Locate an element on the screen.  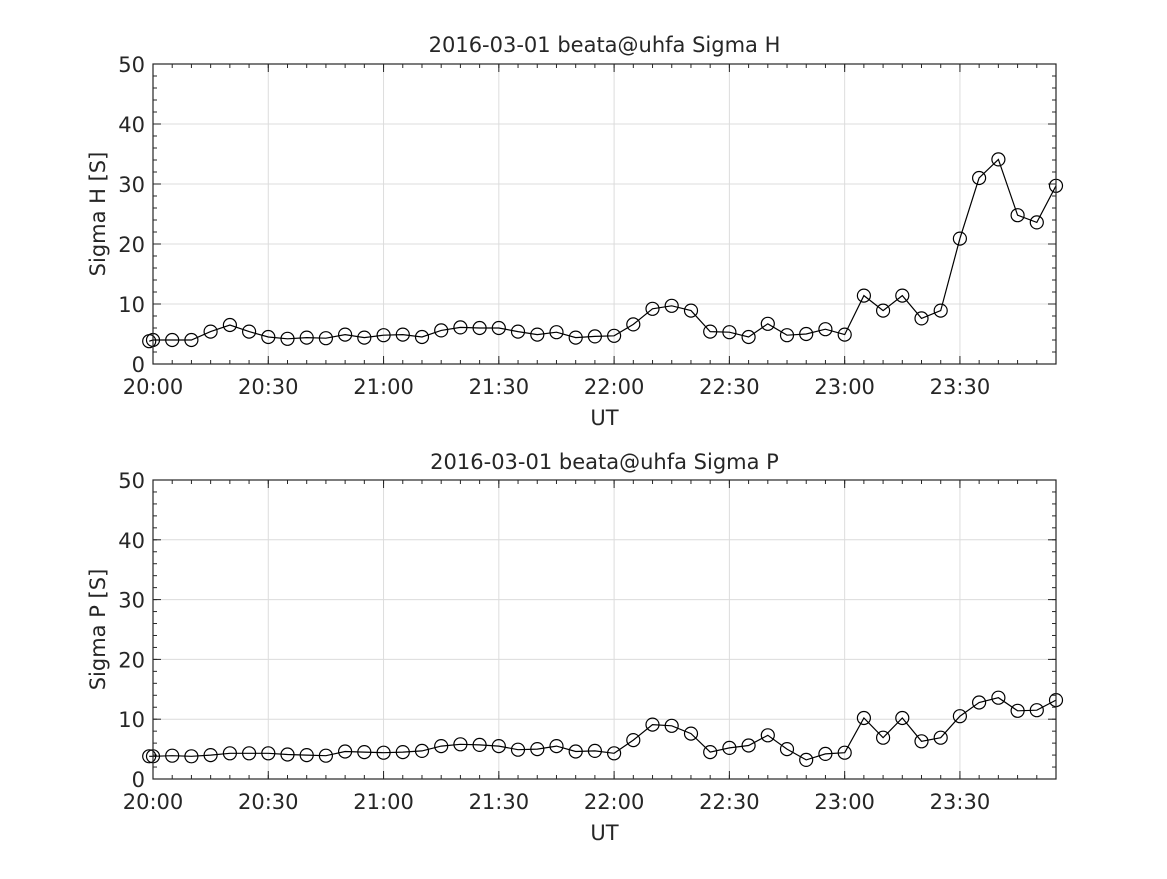
x-axis-label: UT is located at coordinates (604, 418).